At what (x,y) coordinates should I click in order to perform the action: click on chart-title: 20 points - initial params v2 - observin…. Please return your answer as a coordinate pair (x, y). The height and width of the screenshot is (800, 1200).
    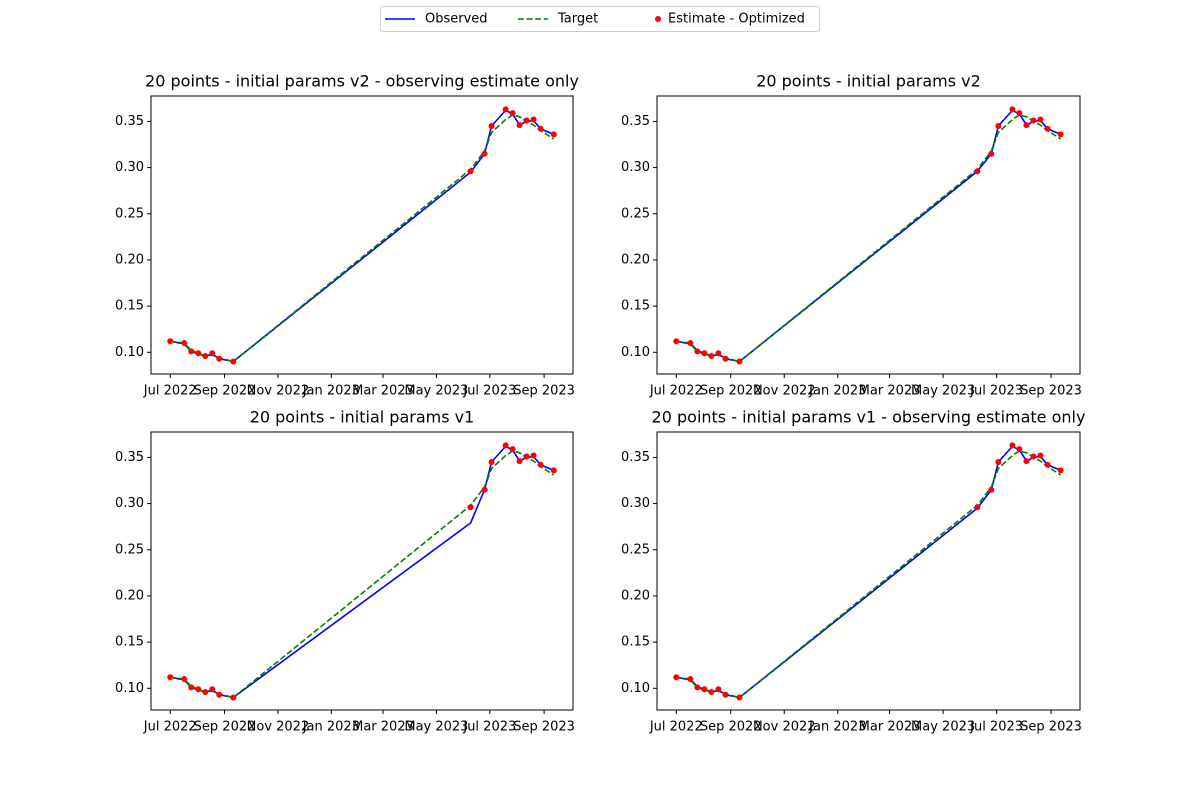
    Looking at the image, I should click on (362, 81).